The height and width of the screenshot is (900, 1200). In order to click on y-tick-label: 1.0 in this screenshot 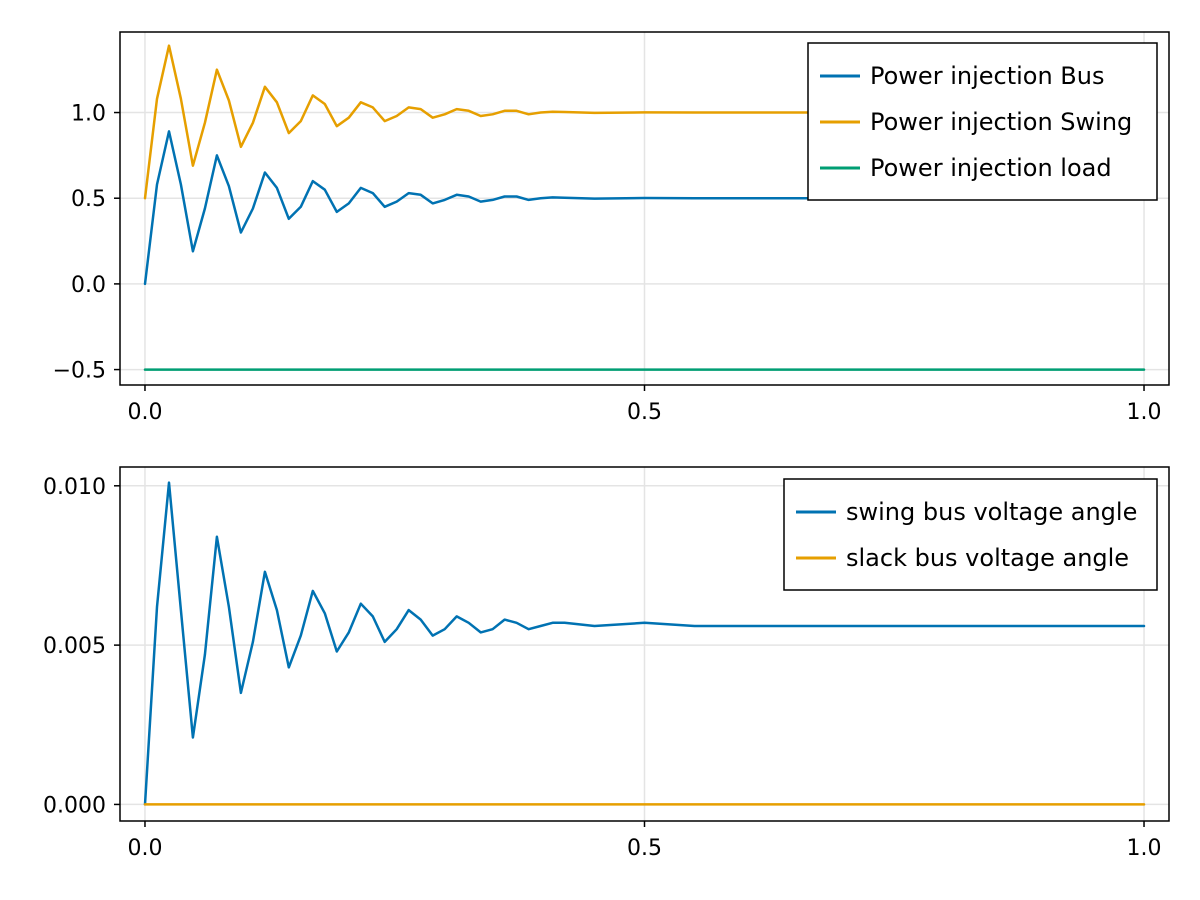, I will do `click(88, 114)`.